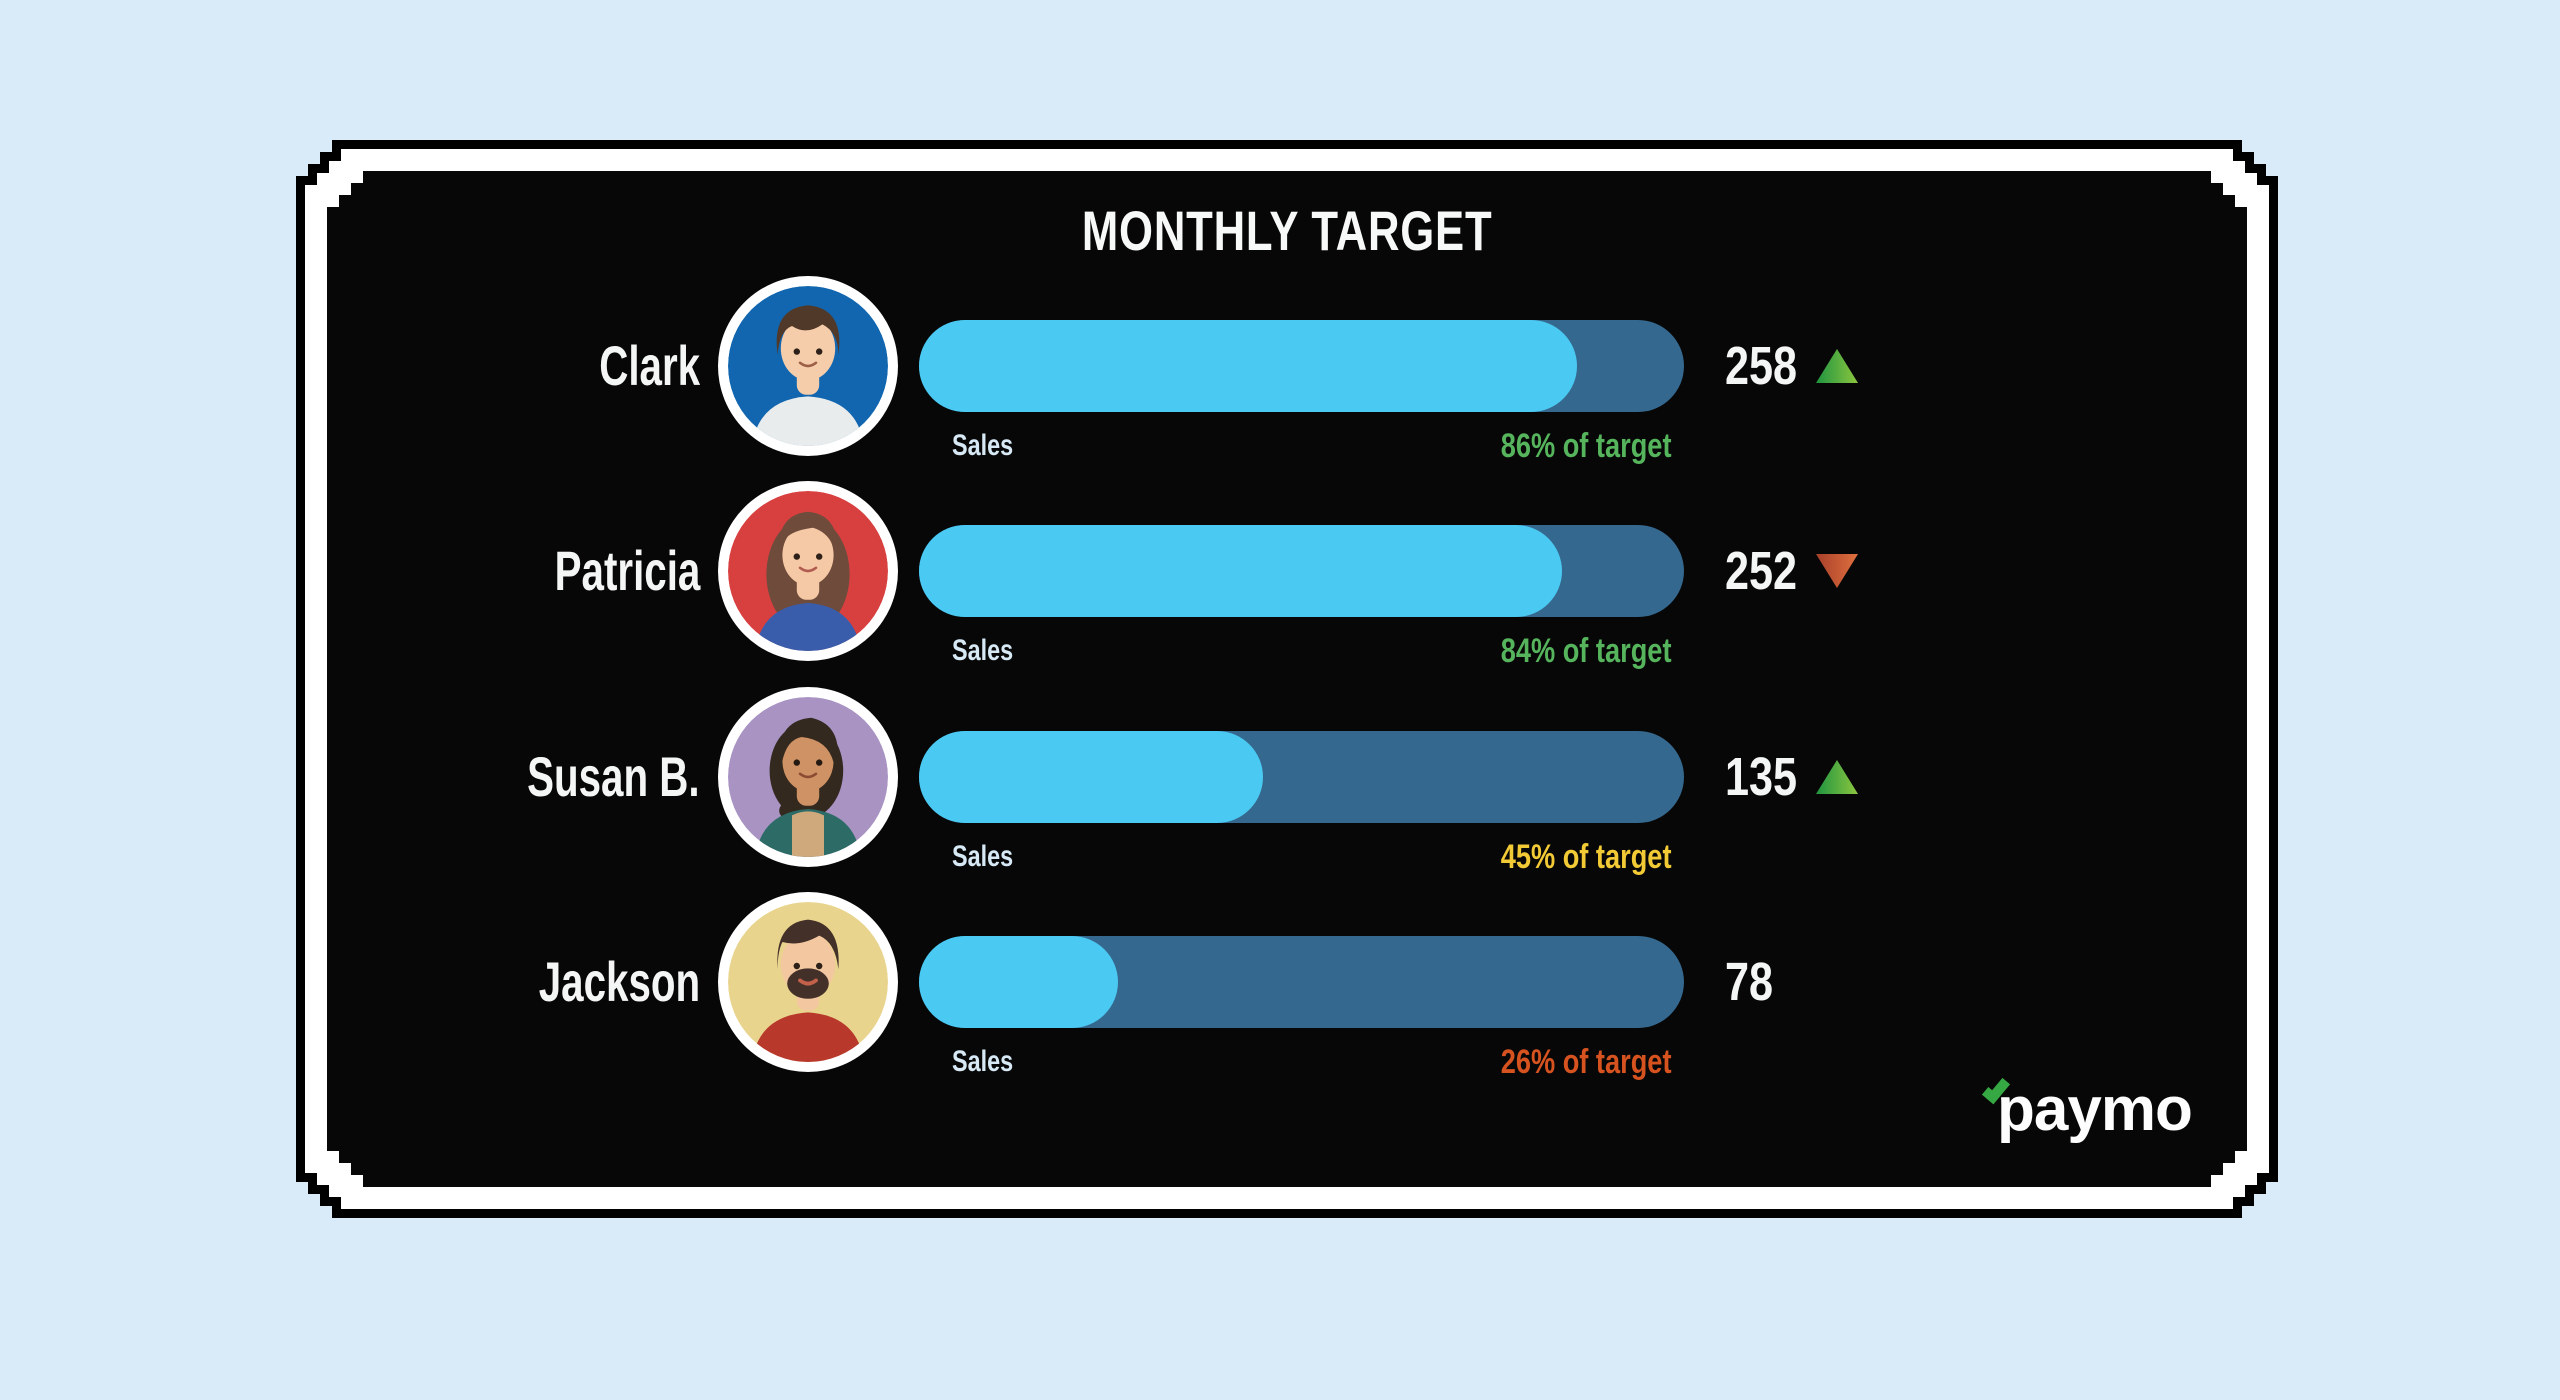 Image resolution: width=2560 pixels, height=1400 pixels. What do you see at coordinates (1761, 571) in the screenshot?
I see `sales-value: 252` at bounding box center [1761, 571].